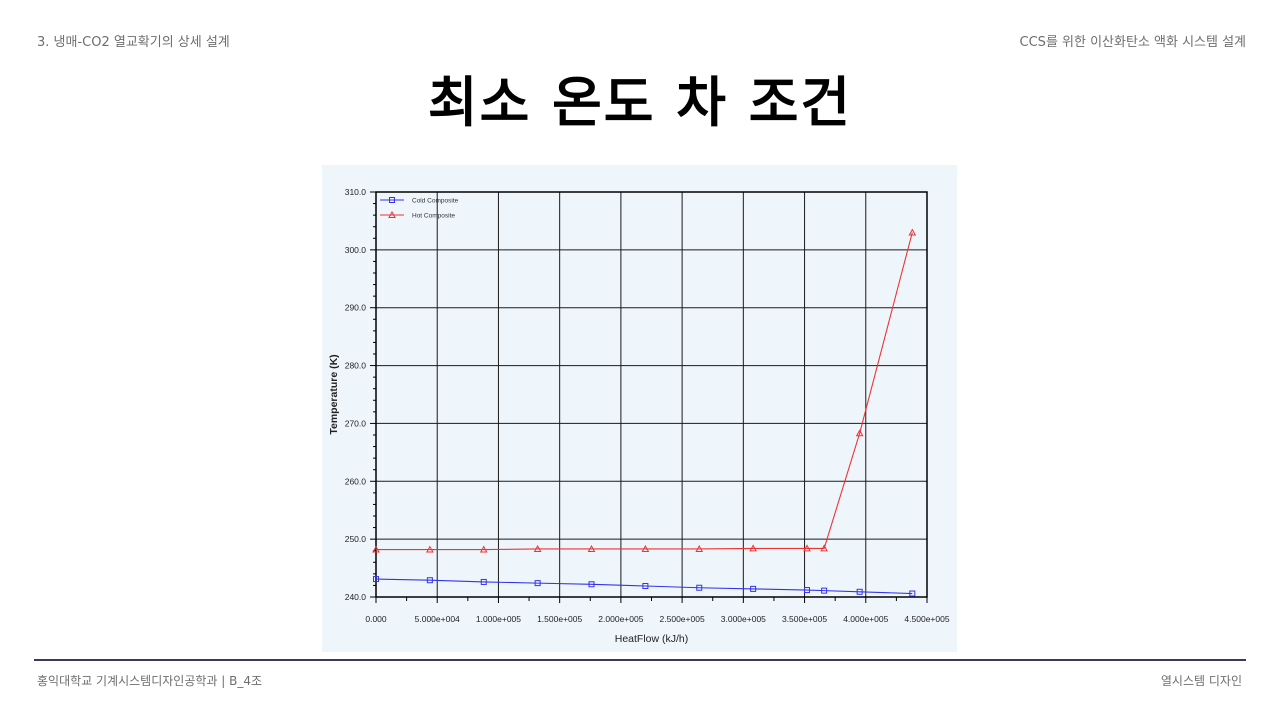  Describe the element at coordinates (804, 619) in the screenshot. I see `x-tick-label: 3.500e+005` at that location.